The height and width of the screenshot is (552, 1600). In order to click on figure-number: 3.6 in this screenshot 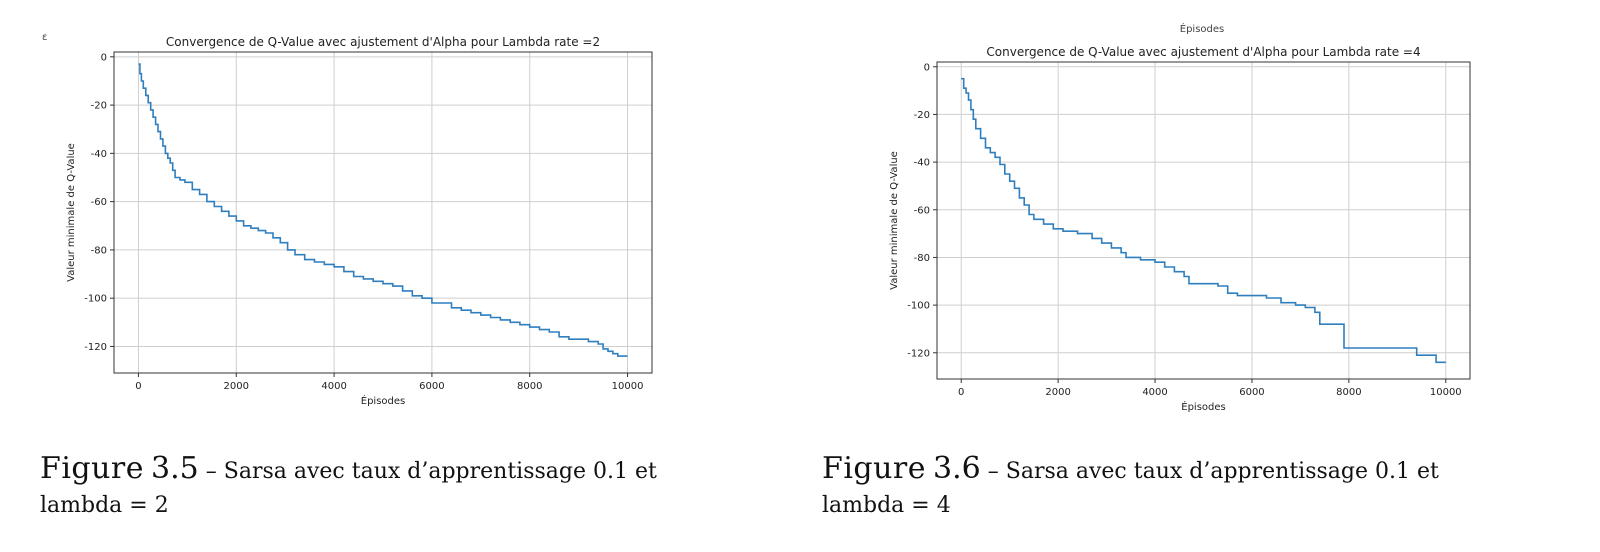, I will do `click(957, 468)`.